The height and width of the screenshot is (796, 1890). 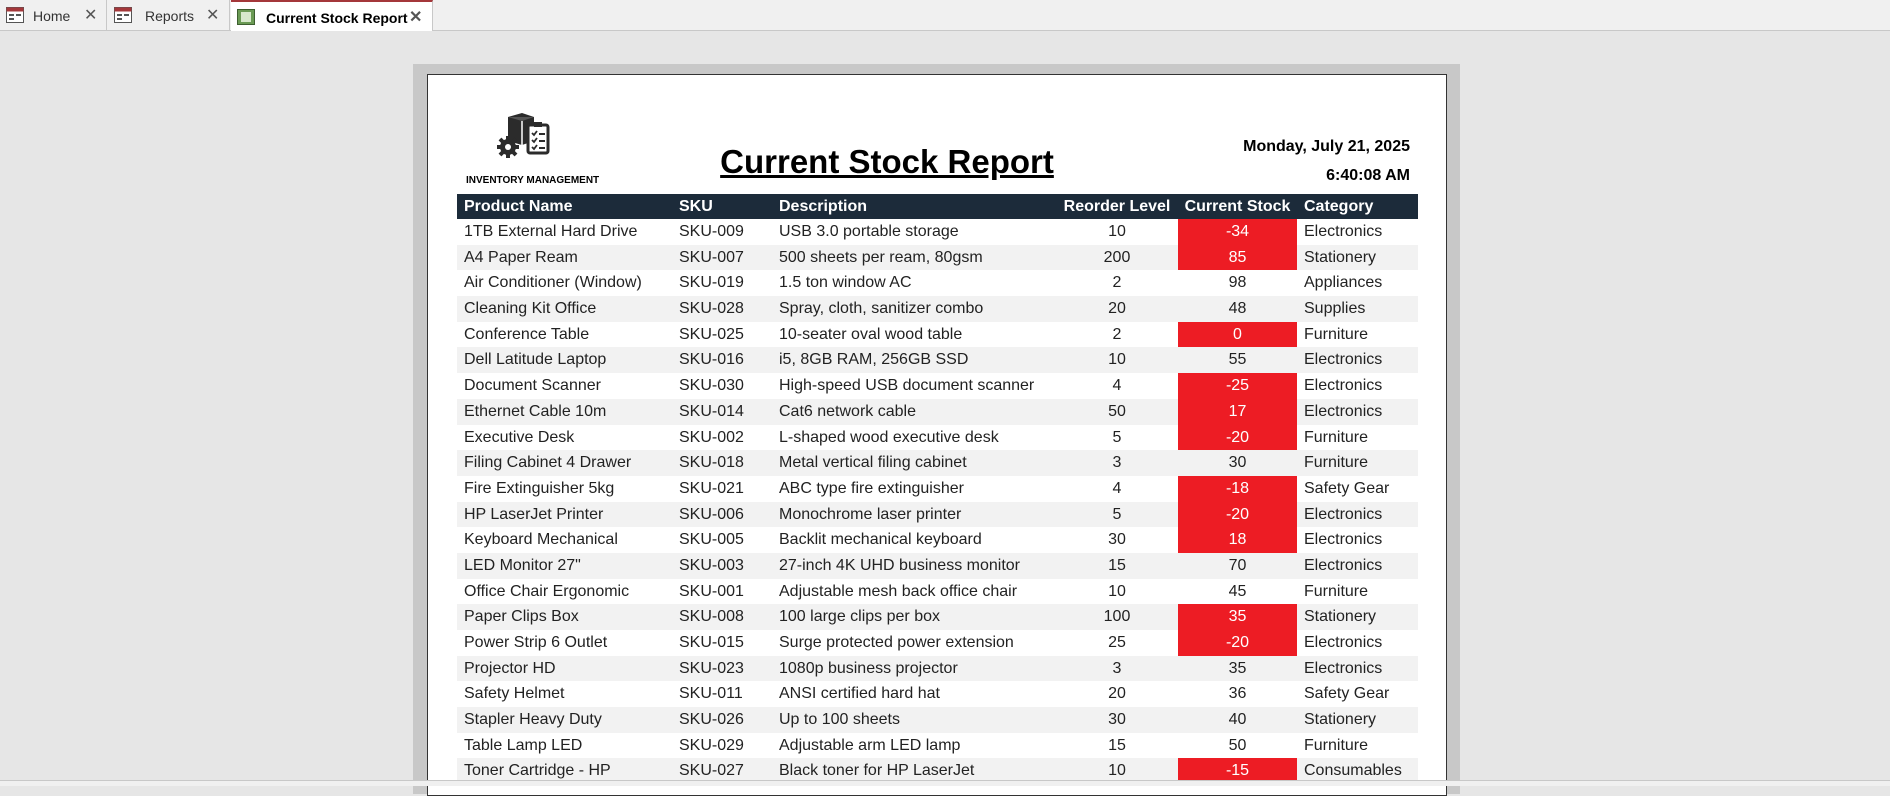 What do you see at coordinates (1237, 411) in the screenshot?
I see `current-stock: 17` at bounding box center [1237, 411].